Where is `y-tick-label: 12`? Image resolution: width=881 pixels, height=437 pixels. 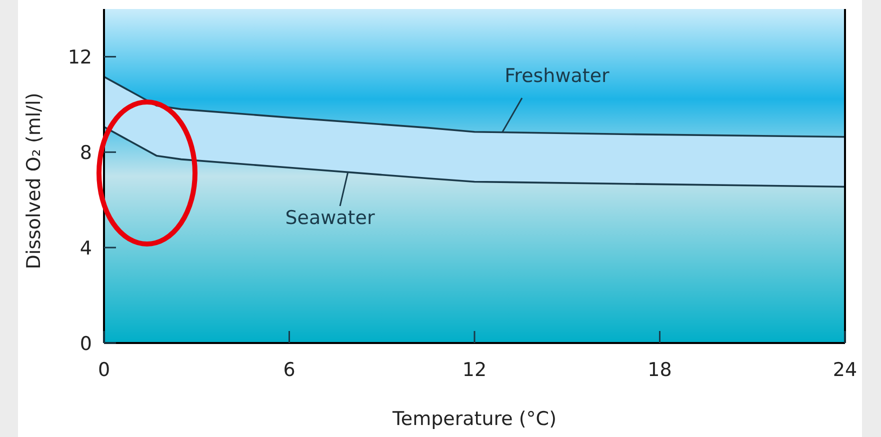
y-tick-label: 12 is located at coordinates (80, 57).